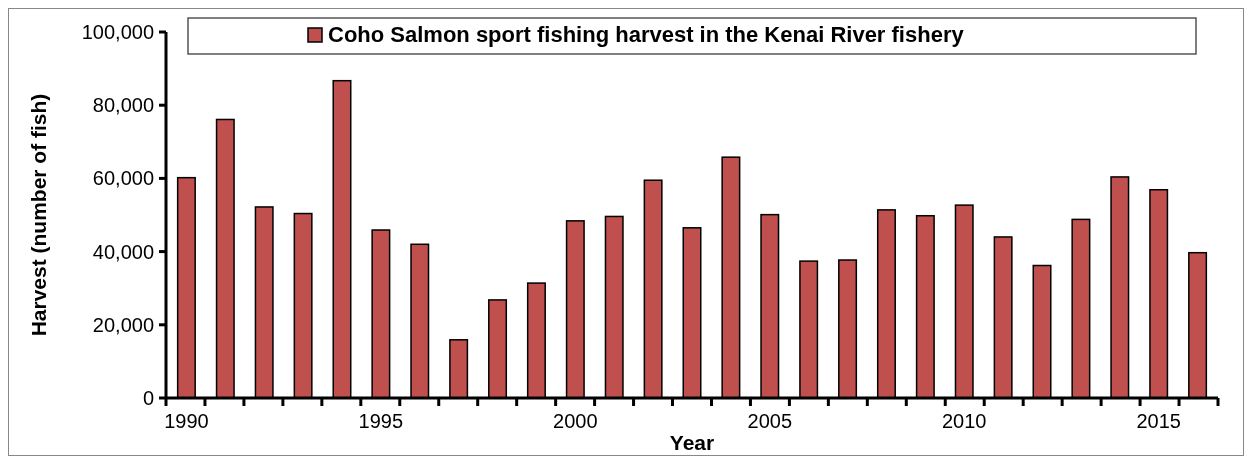 The image size is (1252, 464). What do you see at coordinates (381, 421) in the screenshot?
I see `x-tick-label: 1995` at bounding box center [381, 421].